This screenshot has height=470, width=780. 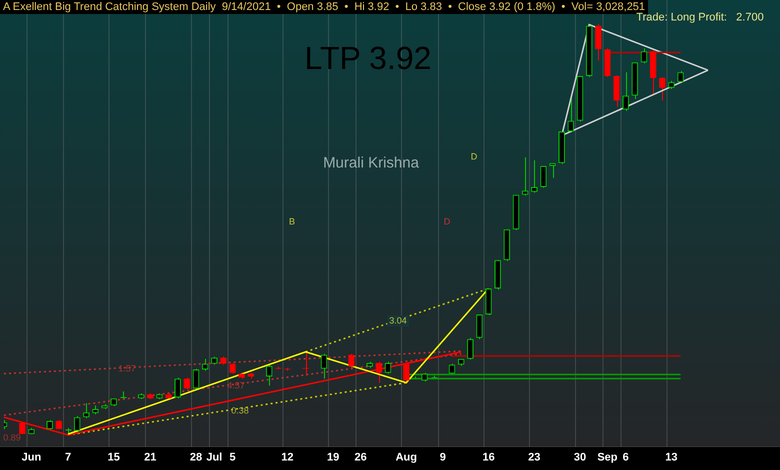 I want to click on x-tick-label: 23, so click(x=534, y=457).